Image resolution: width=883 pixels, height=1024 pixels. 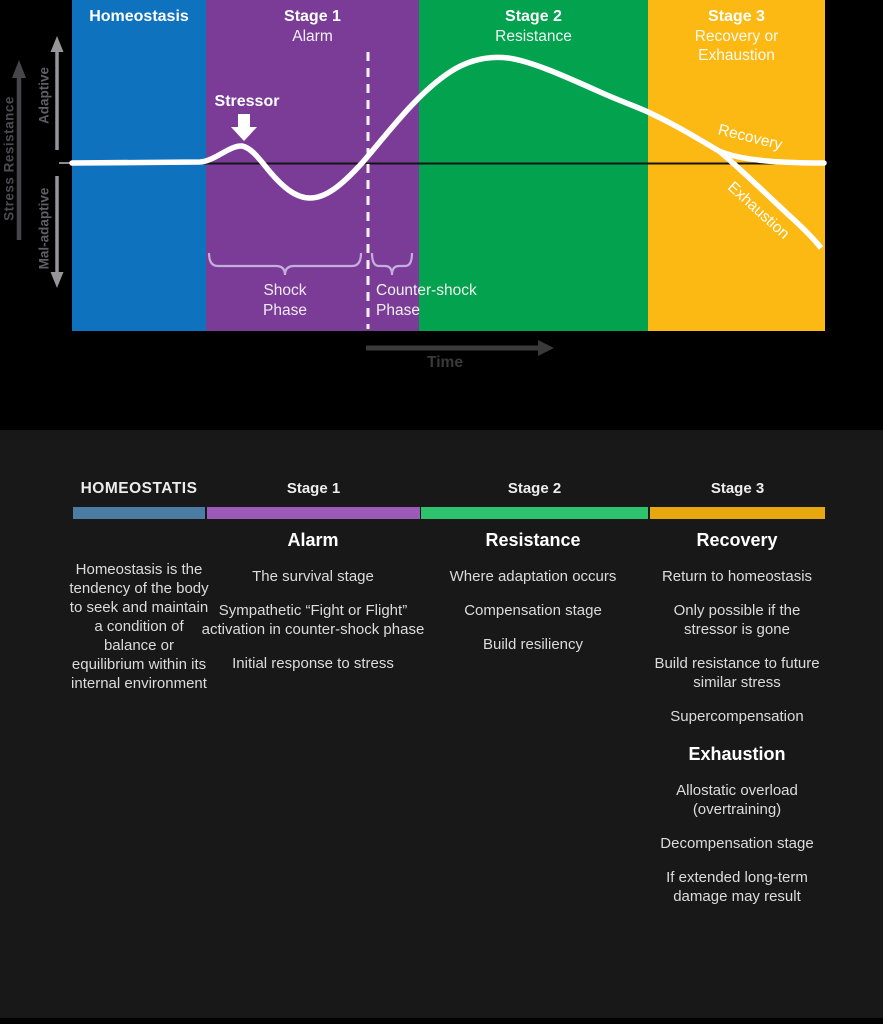 I want to click on stage3-color-bar, so click(x=737, y=513).